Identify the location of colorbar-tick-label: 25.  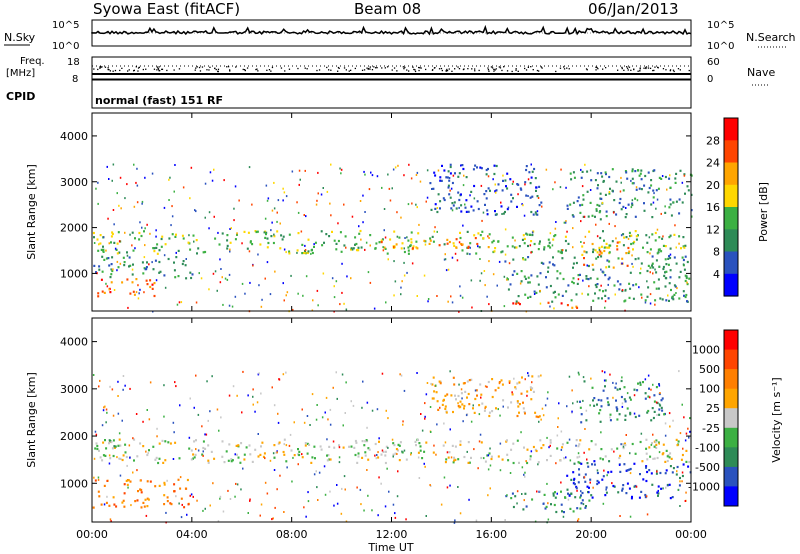
(713, 408).